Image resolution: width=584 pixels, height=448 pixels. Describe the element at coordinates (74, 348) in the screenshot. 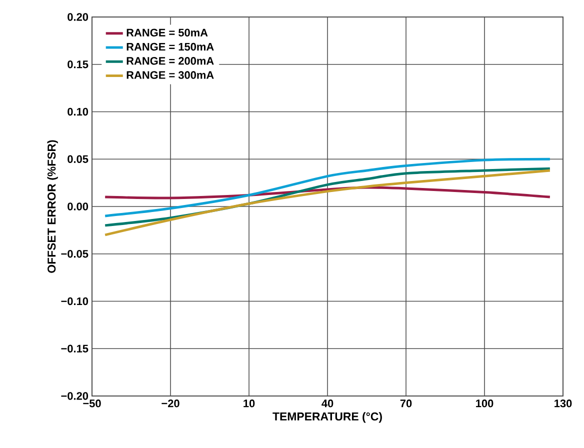

I see `y-tick-label: −0.15` at that location.